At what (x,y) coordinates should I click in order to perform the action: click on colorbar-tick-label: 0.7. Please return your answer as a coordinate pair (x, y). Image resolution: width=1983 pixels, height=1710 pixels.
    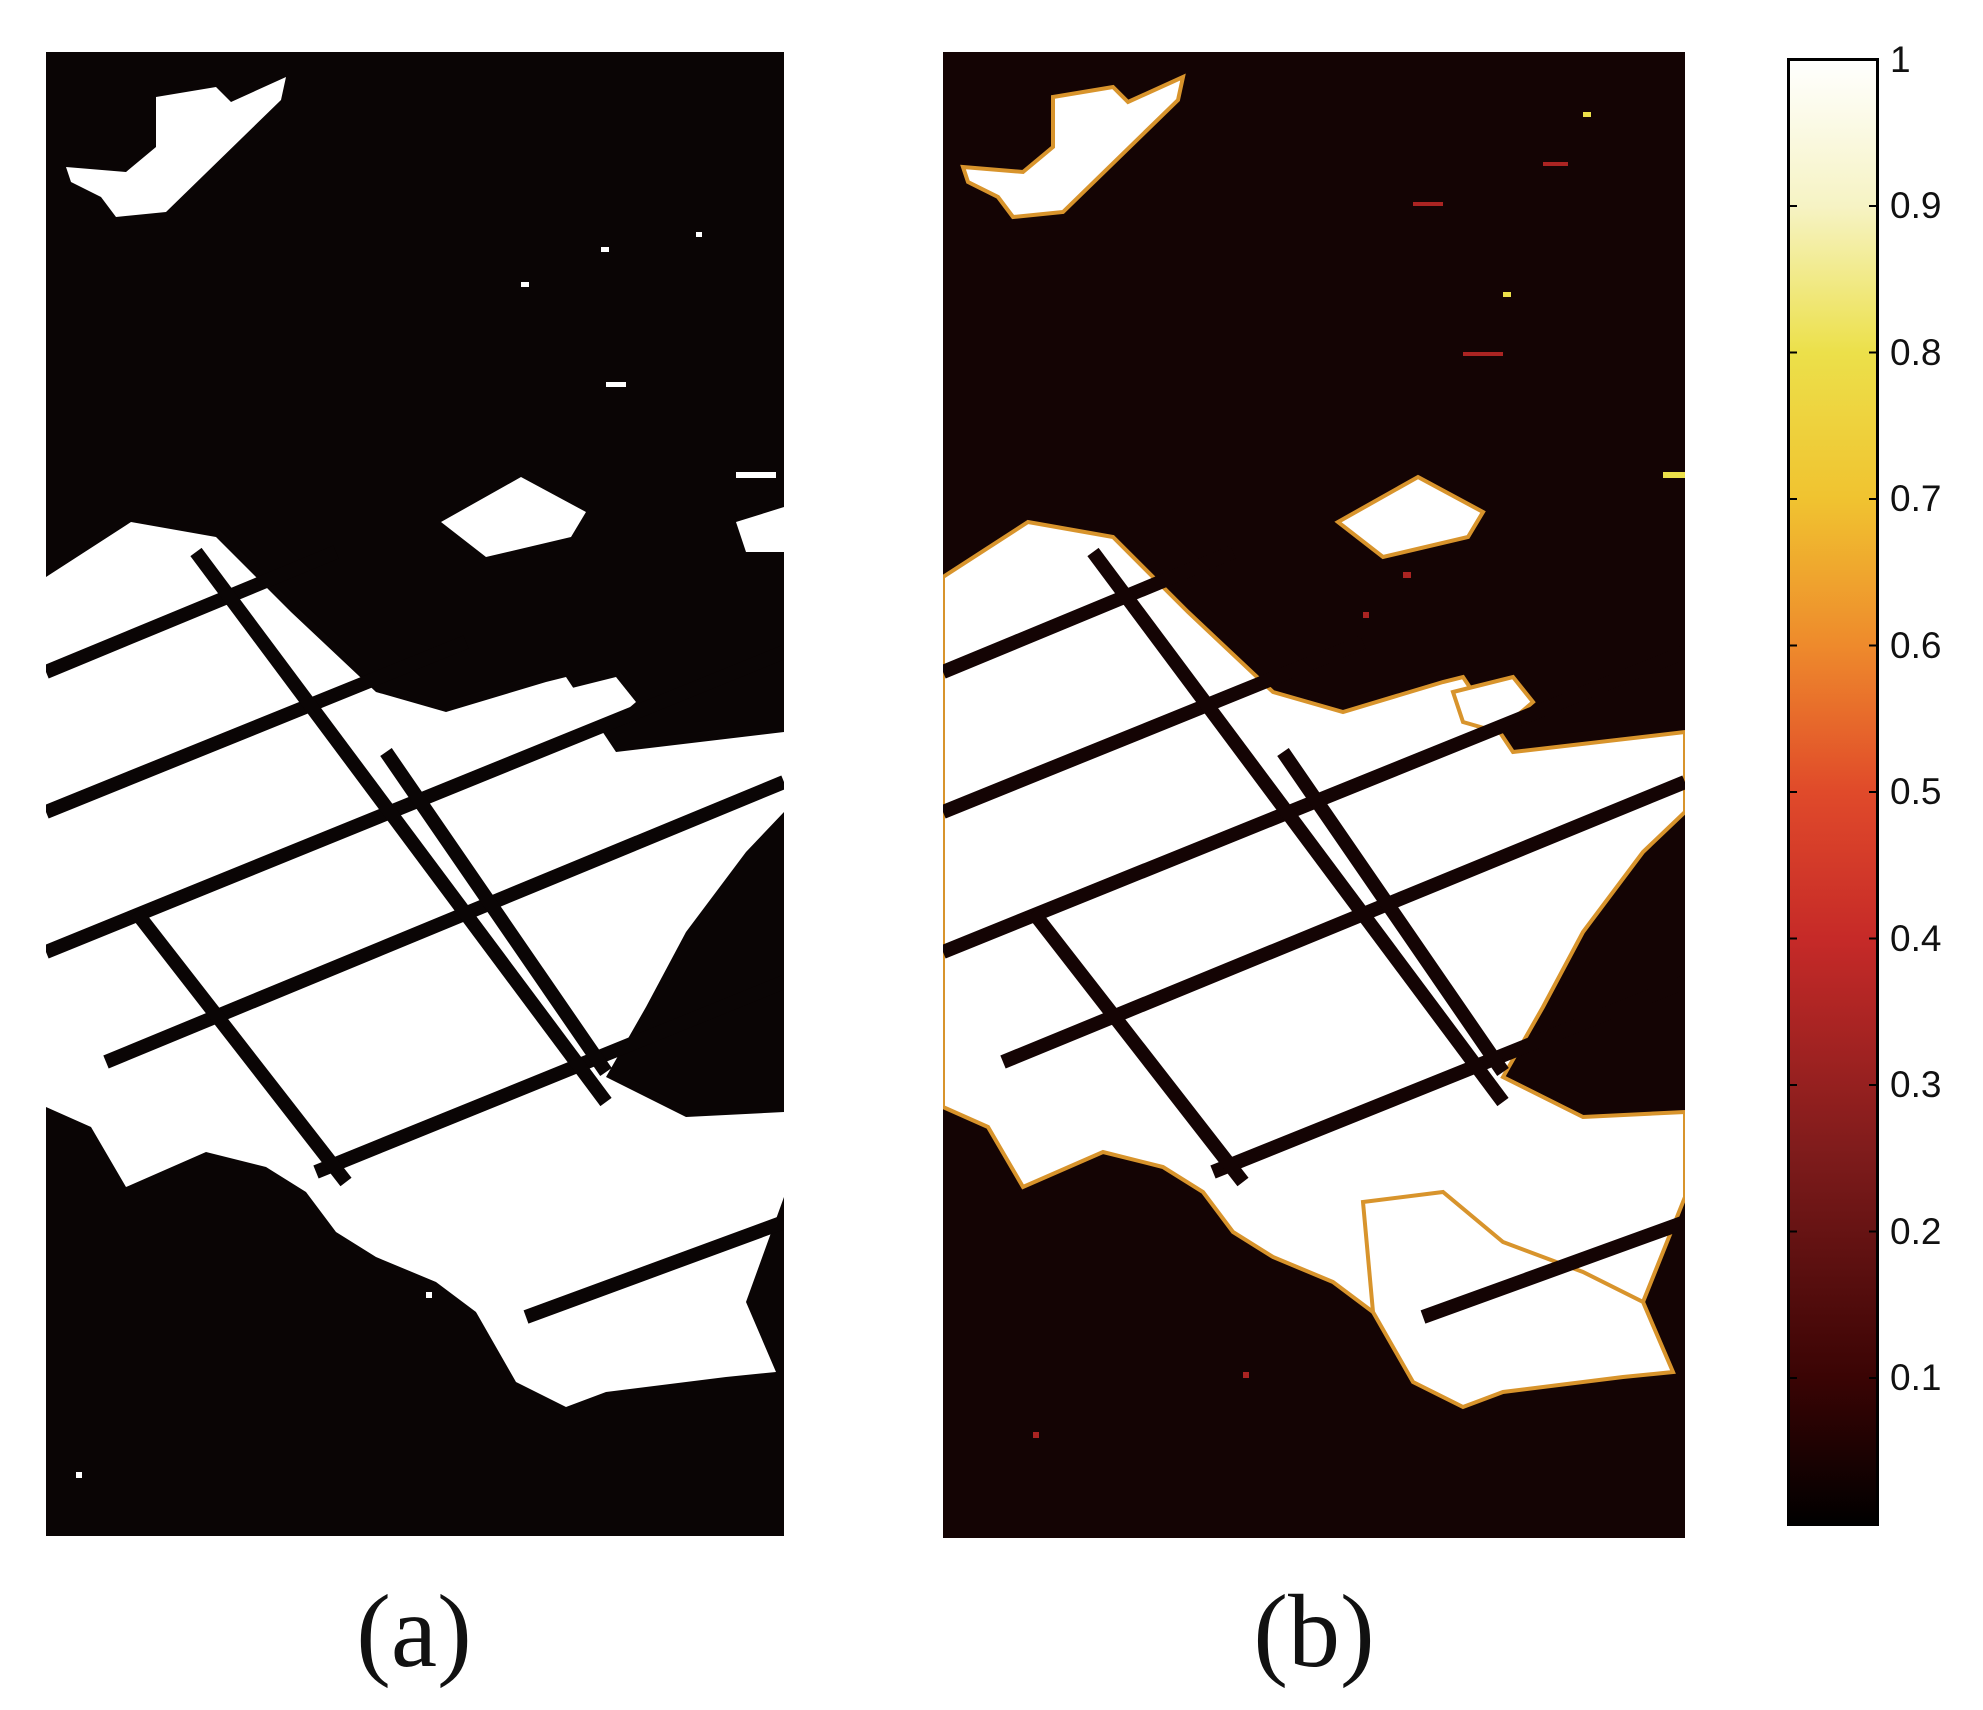
    Looking at the image, I should click on (1916, 498).